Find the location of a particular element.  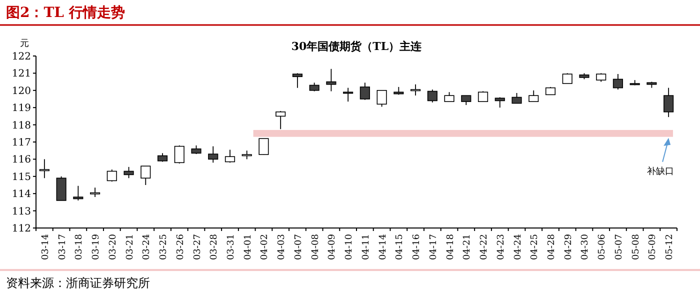

x-tick-label: 03-19 is located at coordinates (97, 247).